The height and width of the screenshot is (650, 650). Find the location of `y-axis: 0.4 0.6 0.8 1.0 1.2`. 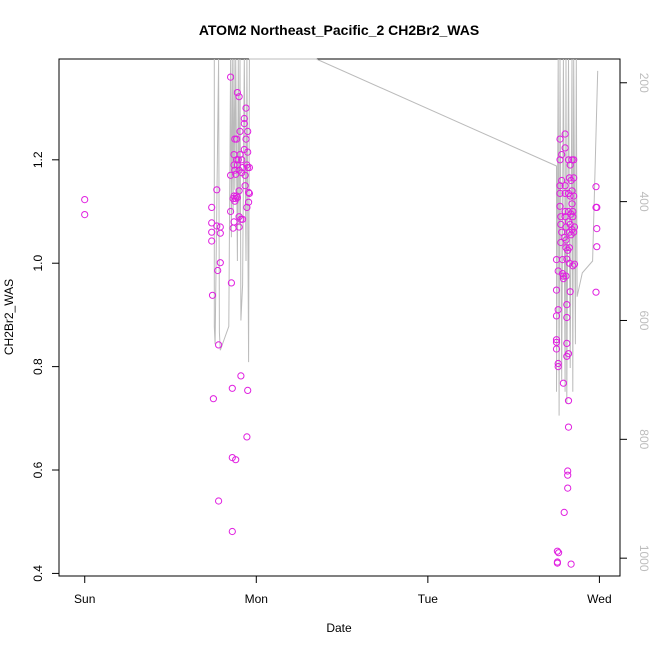

y-axis: 0.4 0.6 0.8 1.0 1.2 is located at coordinates (45, 366).